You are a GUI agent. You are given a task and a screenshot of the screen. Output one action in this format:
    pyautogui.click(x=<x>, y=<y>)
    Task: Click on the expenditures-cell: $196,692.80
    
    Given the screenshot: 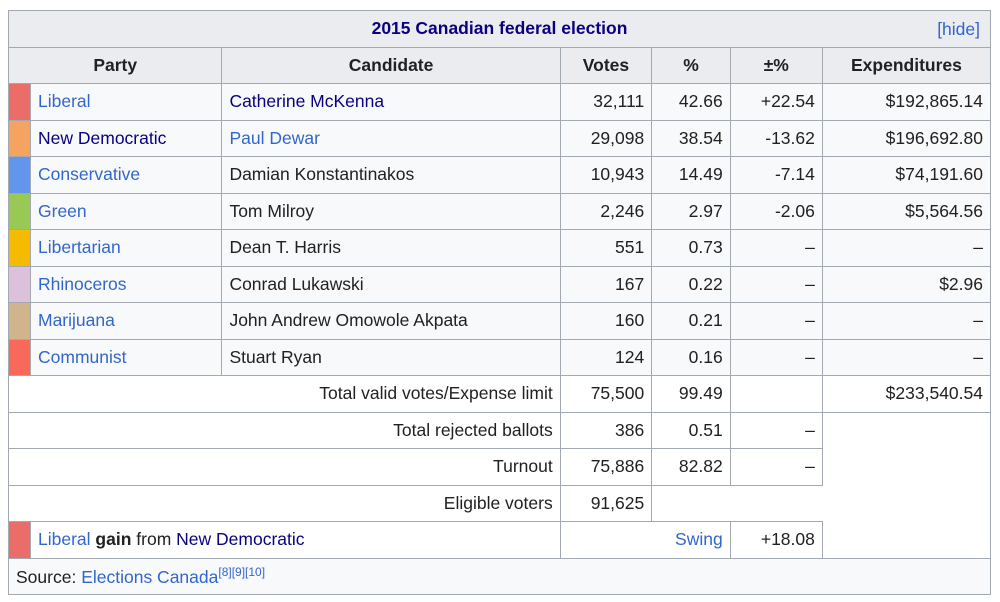 What is the action you would take?
    pyautogui.click(x=906, y=138)
    